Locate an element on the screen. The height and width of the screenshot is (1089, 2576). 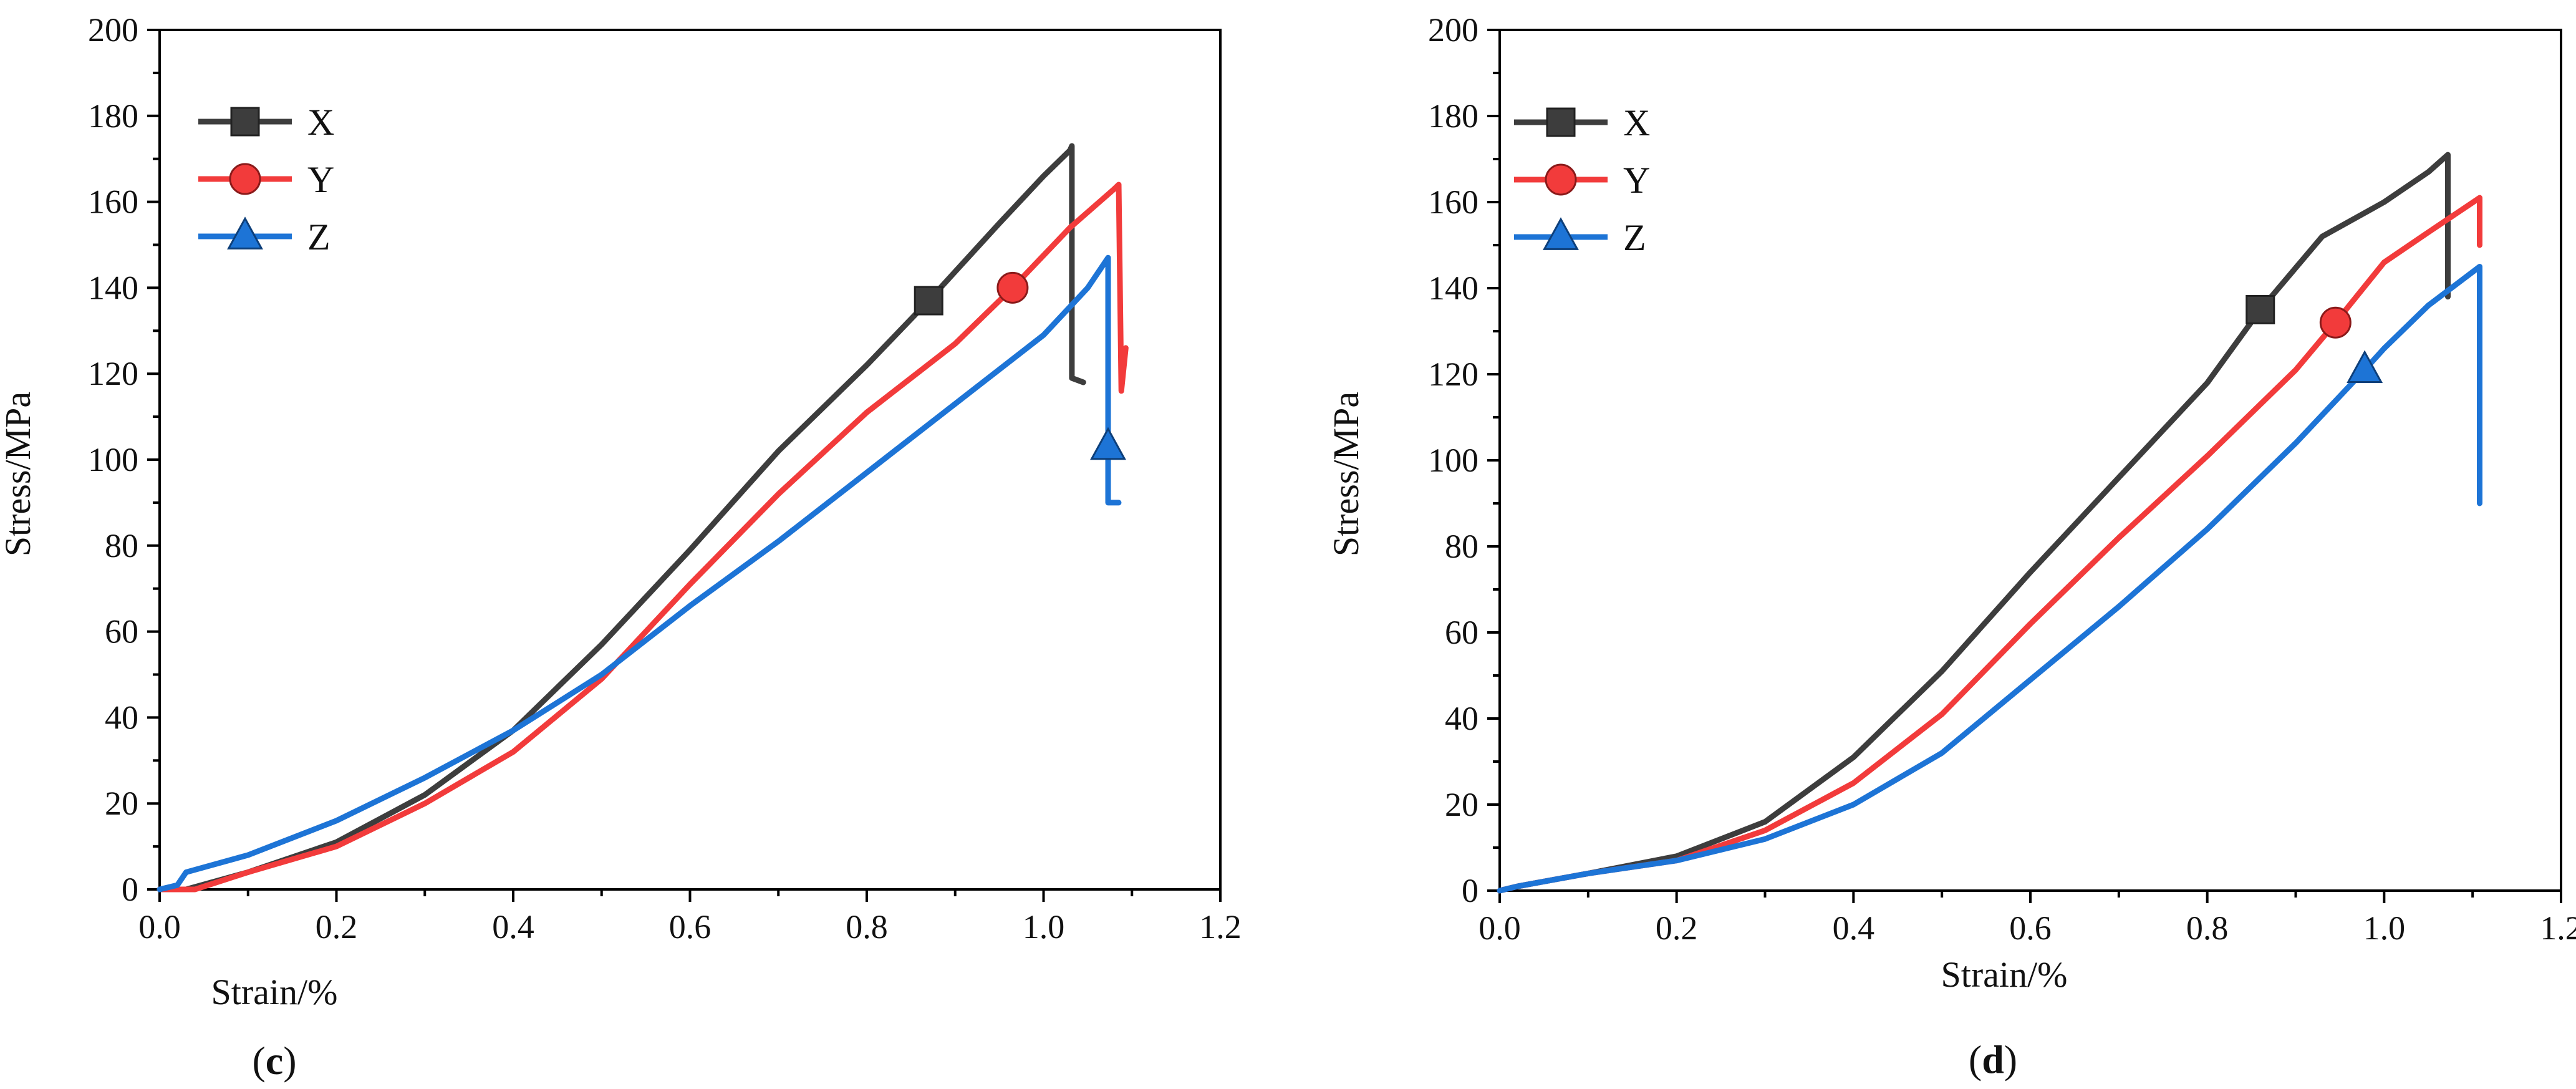
caption-c: (c) is located at coordinates (274, 1060).